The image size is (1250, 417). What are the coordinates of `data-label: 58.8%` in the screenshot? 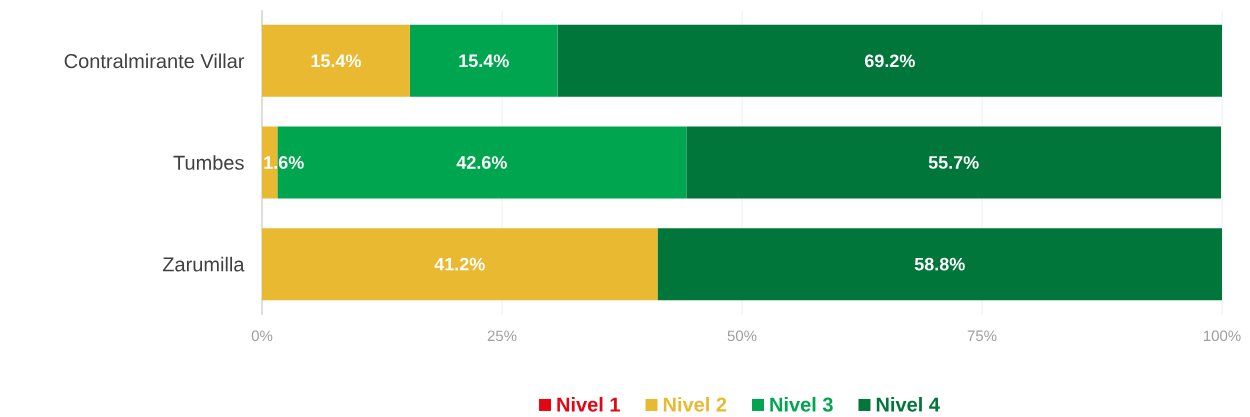 It's located at (939, 264).